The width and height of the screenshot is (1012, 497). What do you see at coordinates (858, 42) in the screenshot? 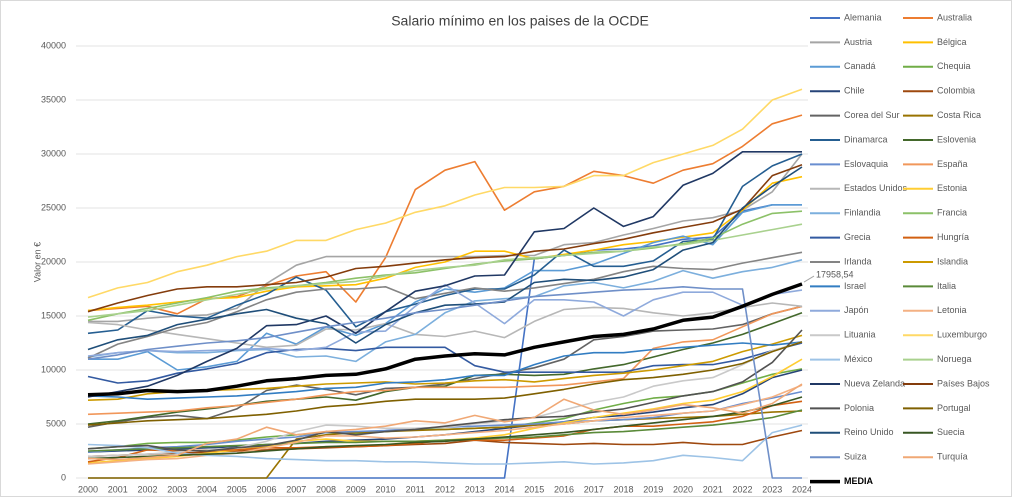
I see `legend-label: Austria` at bounding box center [858, 42].